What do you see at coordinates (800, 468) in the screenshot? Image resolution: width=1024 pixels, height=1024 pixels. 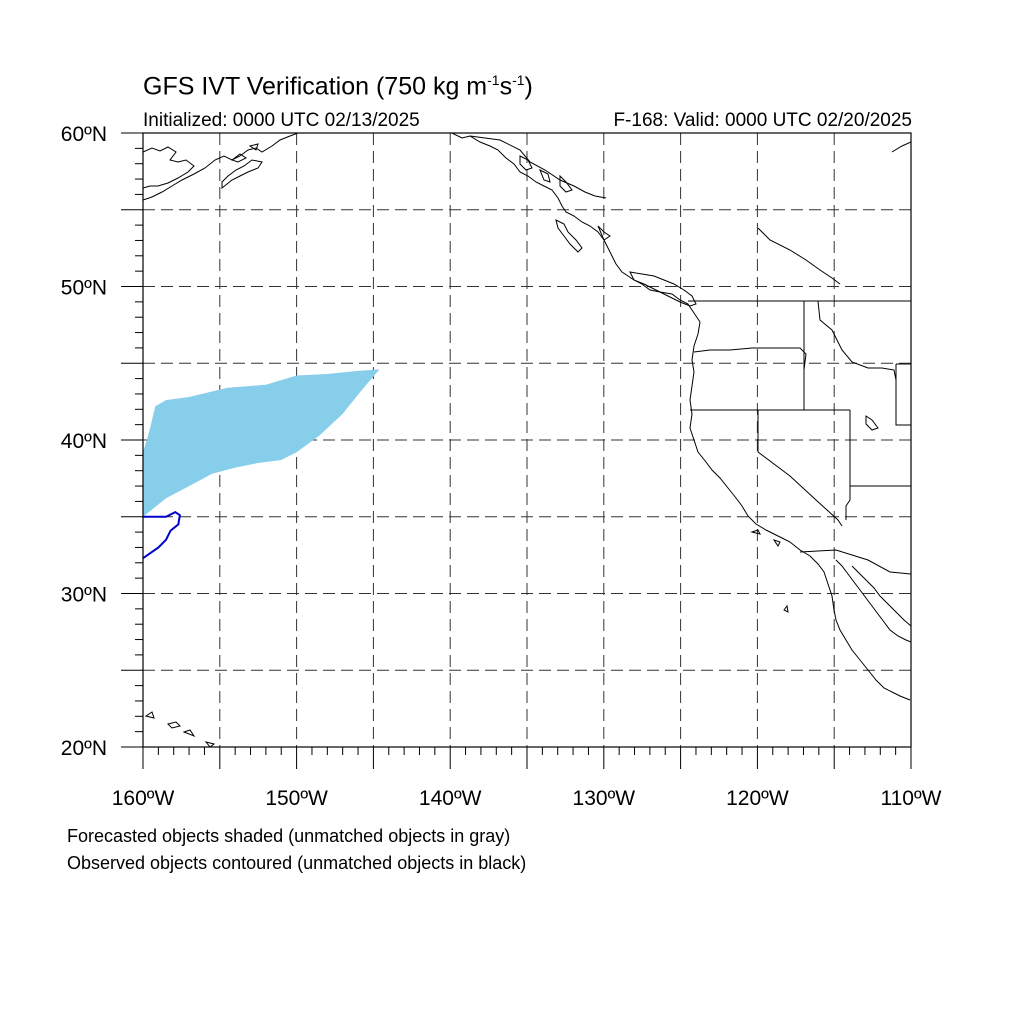 I see `california-nevada-border` at bounding box center [800, 468].